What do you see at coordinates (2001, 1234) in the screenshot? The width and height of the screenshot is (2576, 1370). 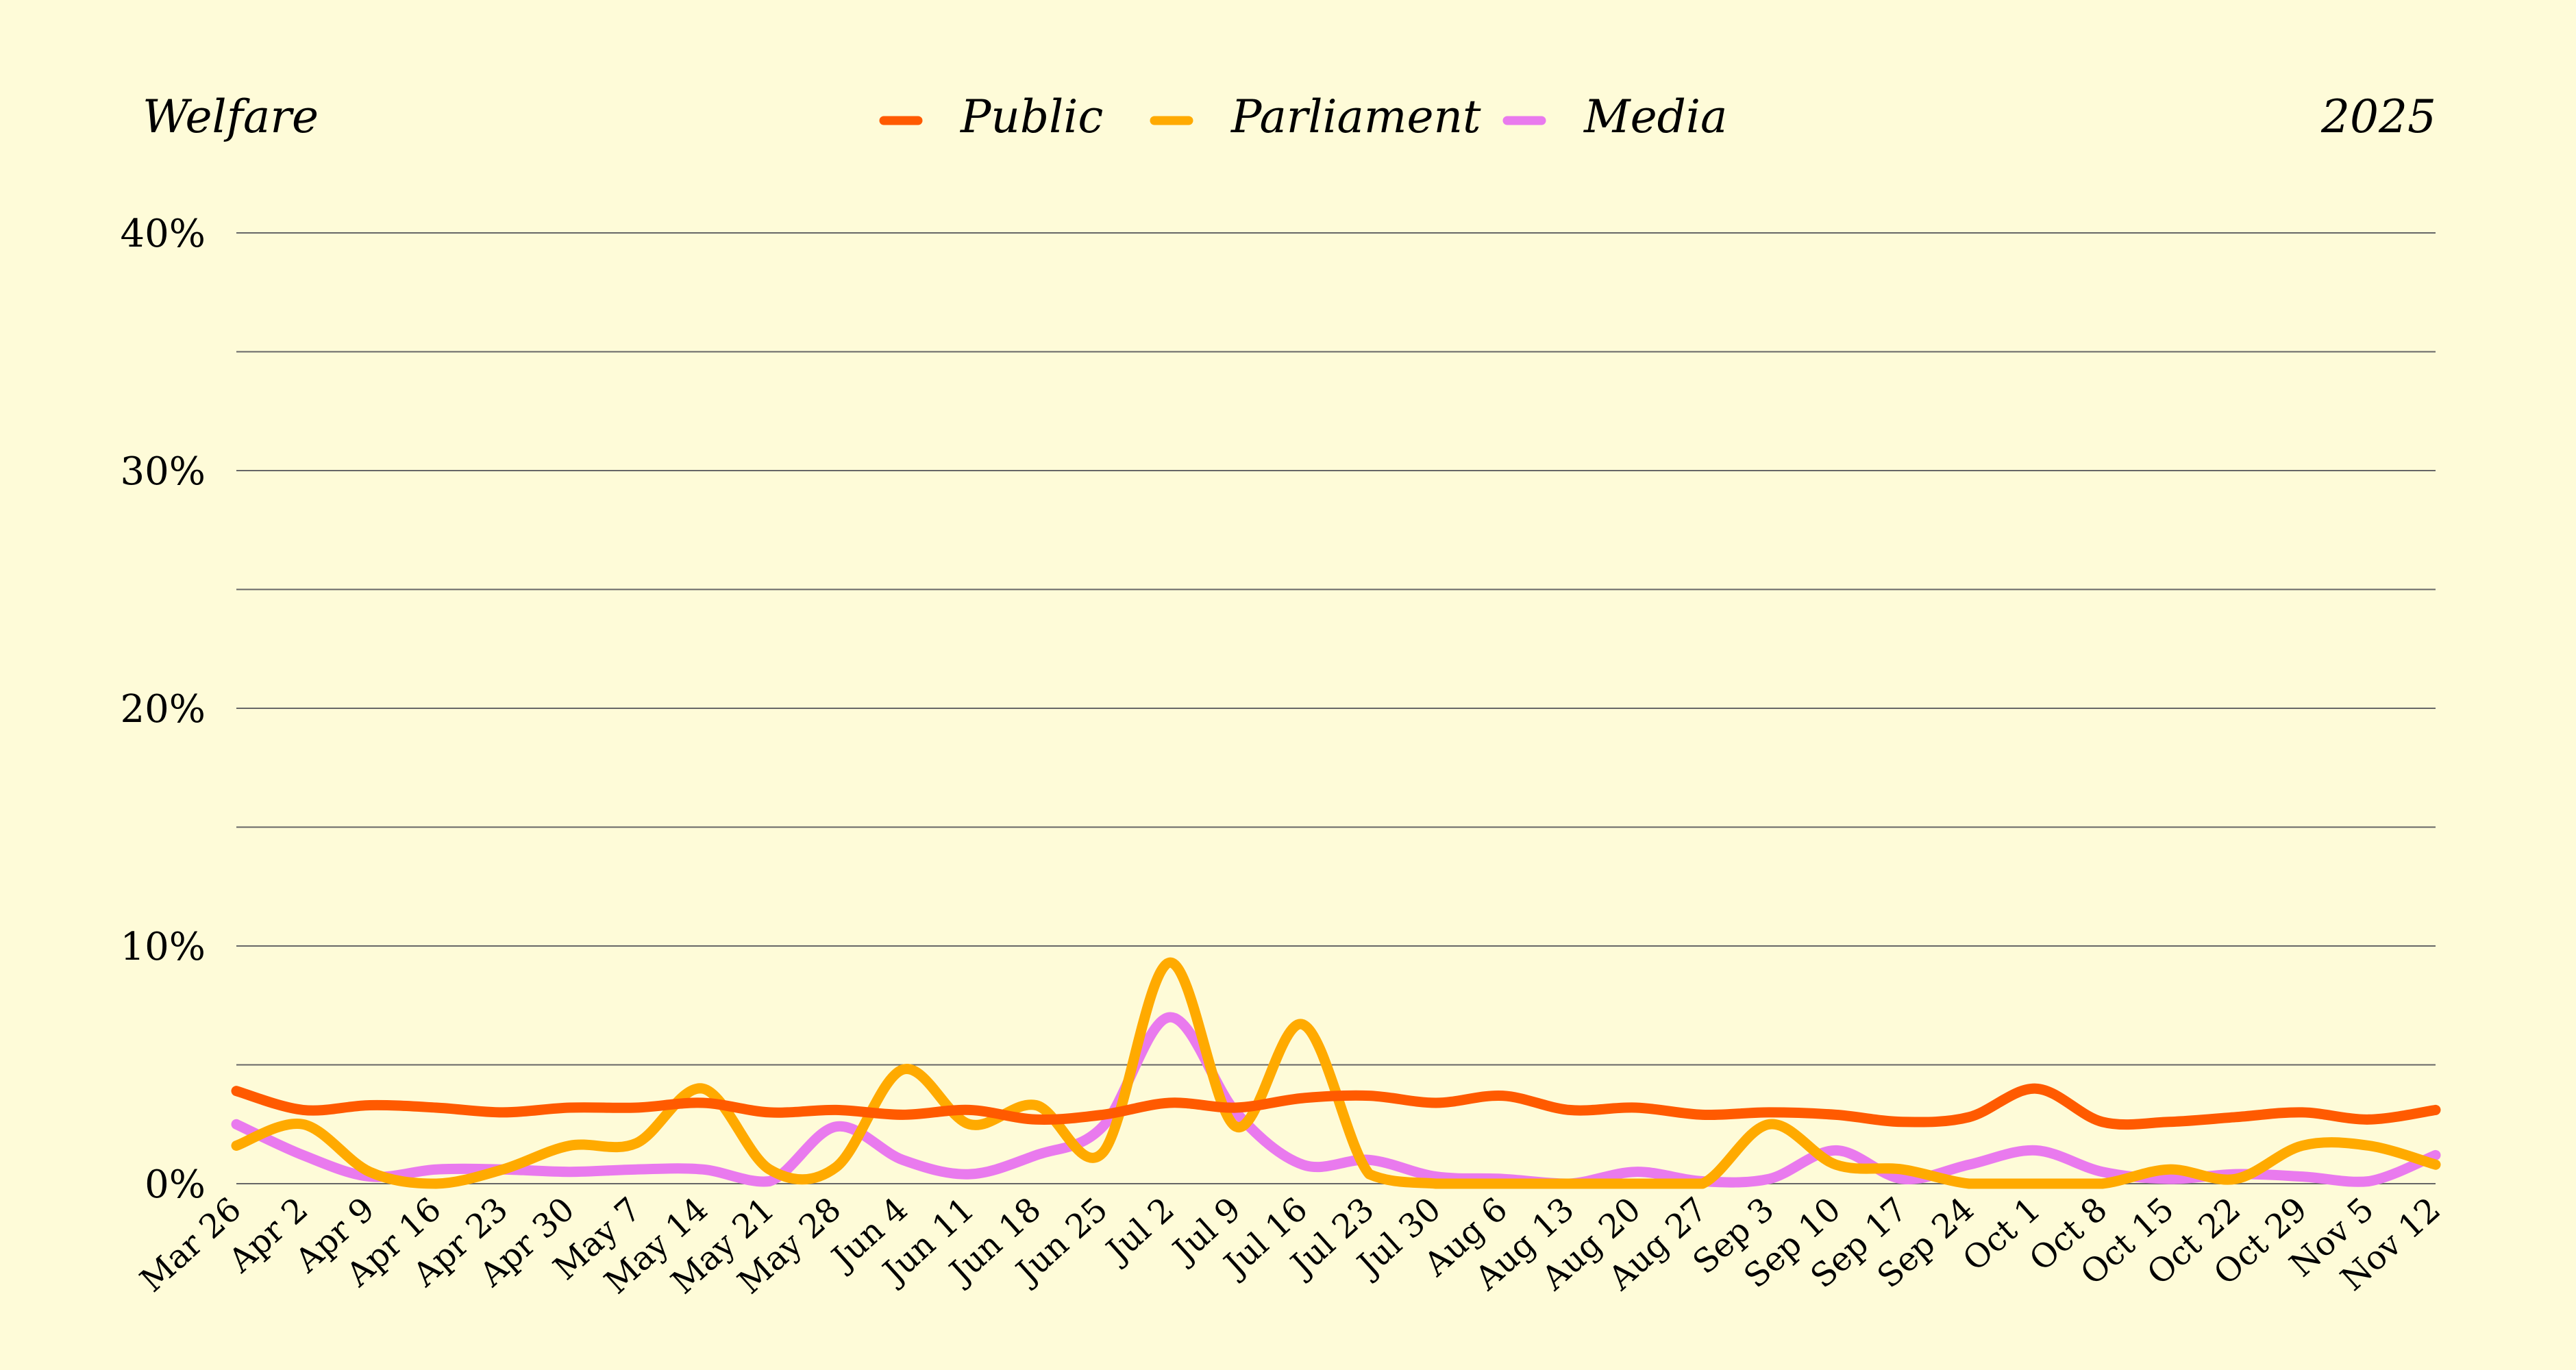 I see `x-tick-label: Oct 1` at bounding box center [2001, 1234].